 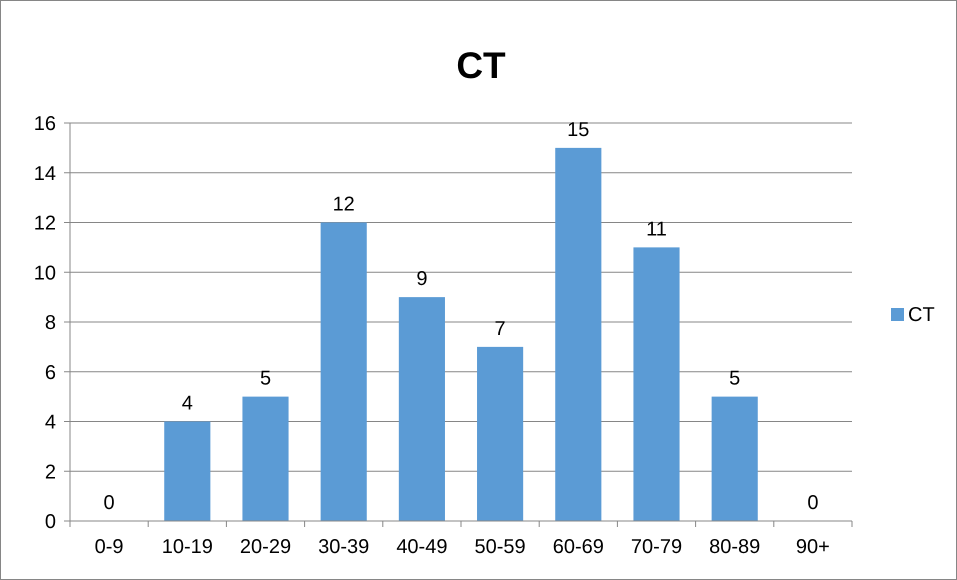 I want to click on chart-title: CT, so click(x=481, y=65).